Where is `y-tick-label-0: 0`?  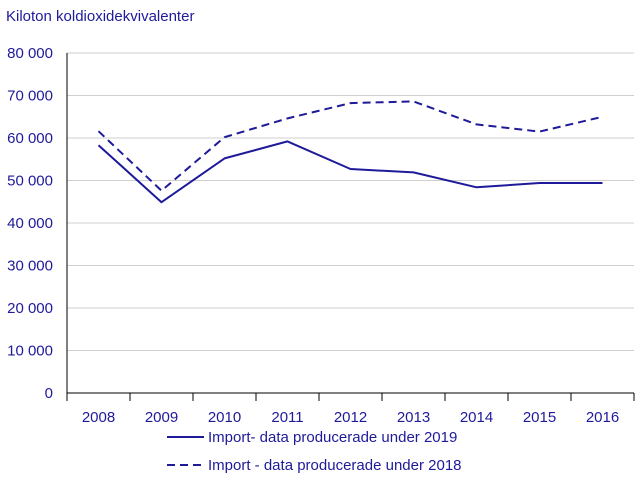
y-tick-label-0: 0 is located at coordinates (49, 393).